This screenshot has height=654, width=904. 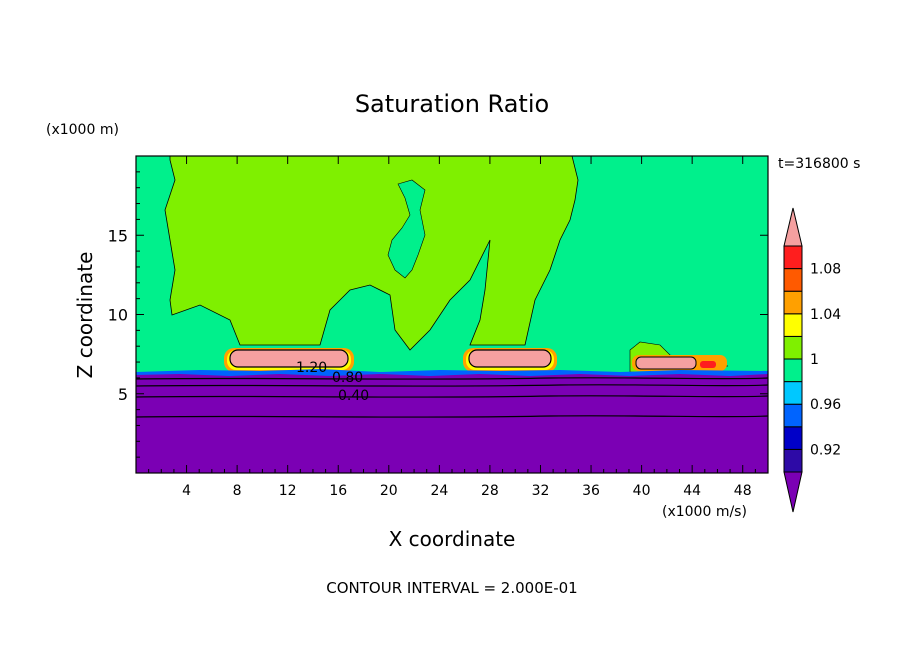 What do you see at coordinates (452, 423) in the screenshot?
I see `surface-region` at bounding box center [452, 423].